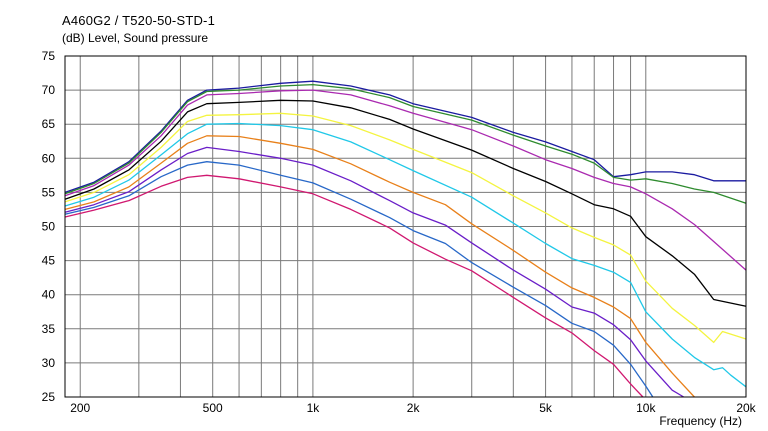 This screenshot has height=431, width=768. Describe the element at coordinates (700, 421) in the screenshot. I see `x-axis-label: Frequency (Hz)` at that location.